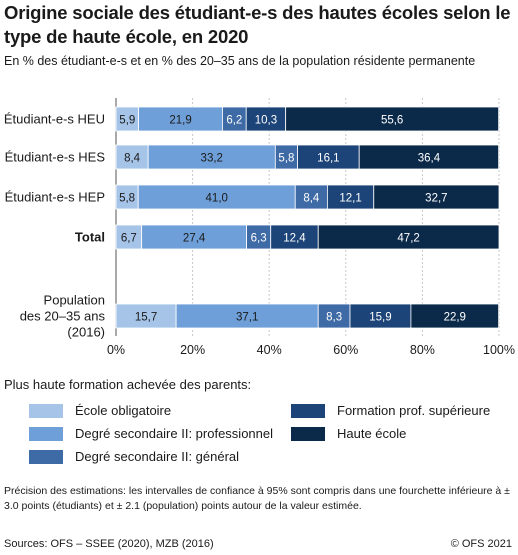 The image size is (518, 555). I want to click on legend-label: Degré secondaire II: professionnel, so click(174, 433).